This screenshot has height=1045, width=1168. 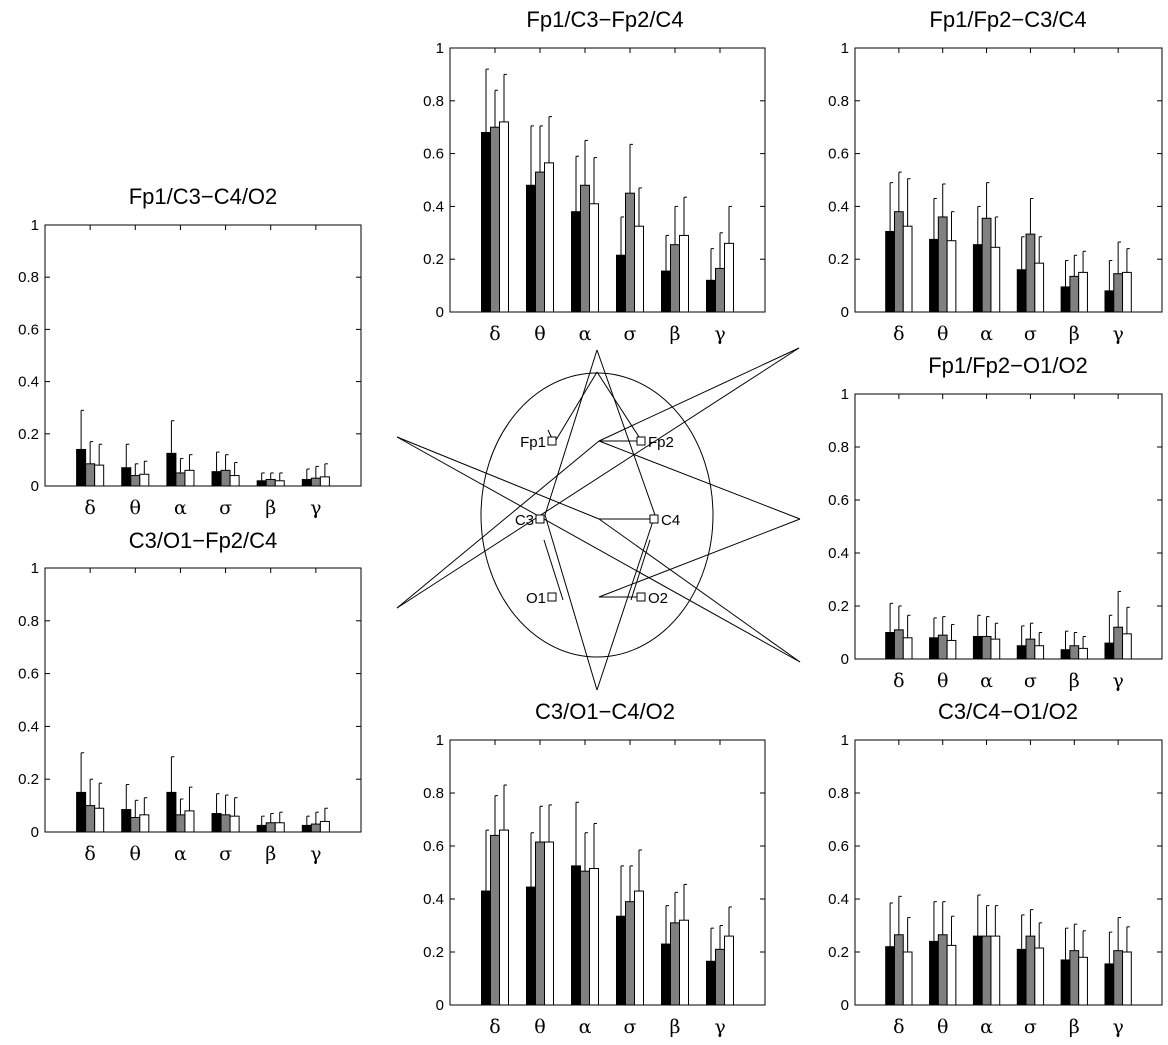 I want to click on electrode-label: Fp1, so click(x=533, y=442).